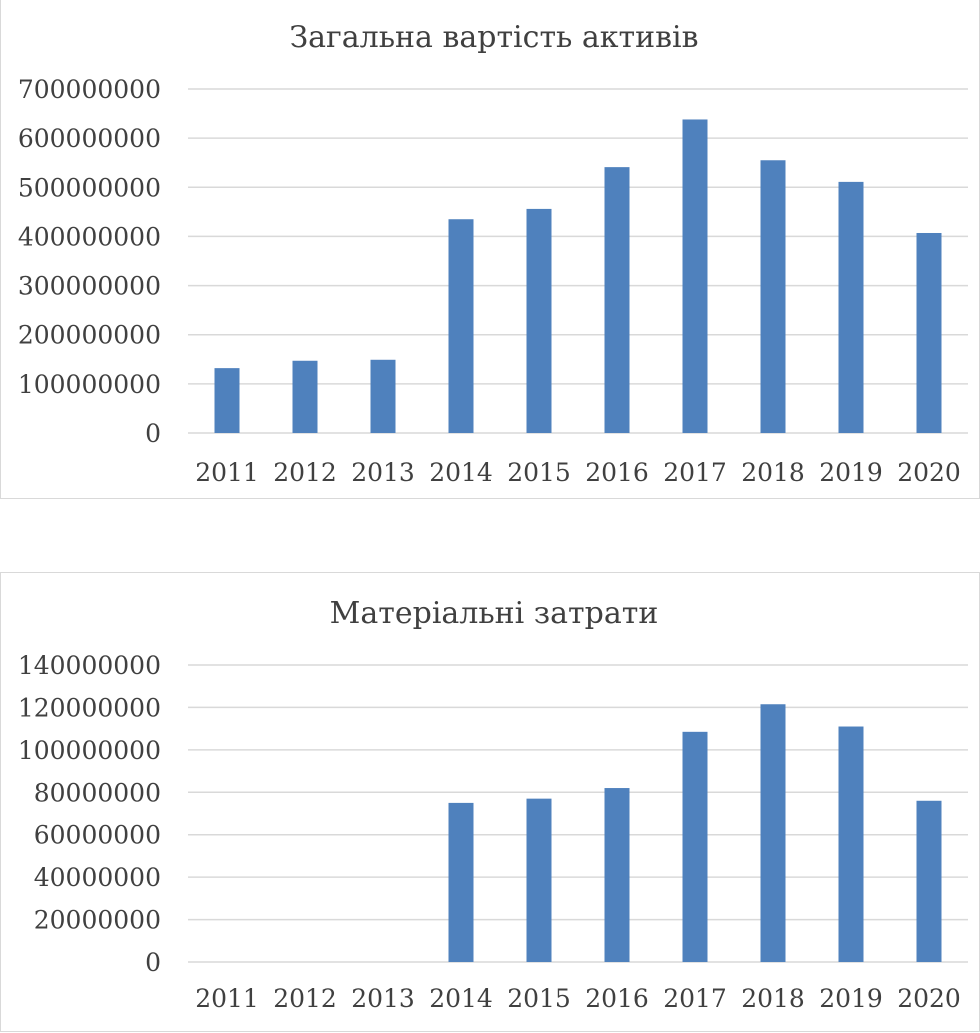 This screenshot has width=980, height=1033. Describe the element at coordinates (493, 37) in the screenshot. I see `chart-title: Загальна вартість активів` at that location.